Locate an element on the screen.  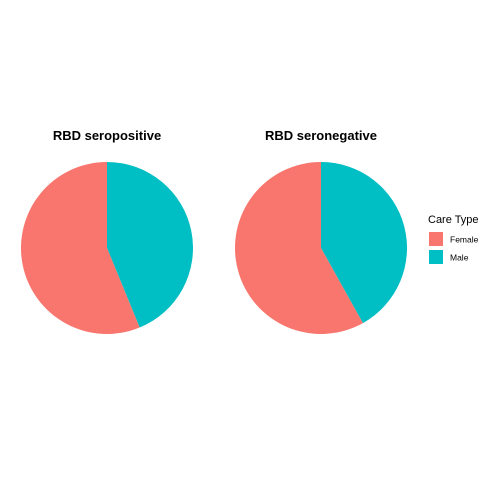
pie-seropositive is located at coordinates (106, 248).